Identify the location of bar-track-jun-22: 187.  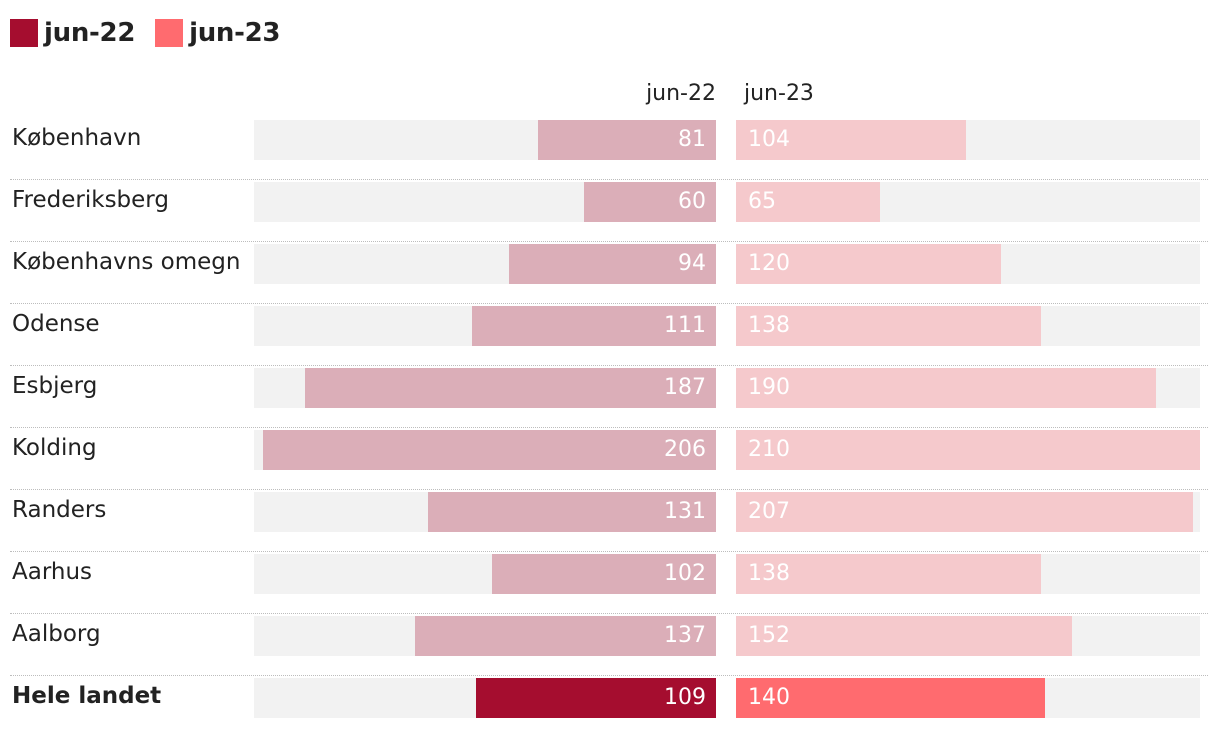
(485, 388).